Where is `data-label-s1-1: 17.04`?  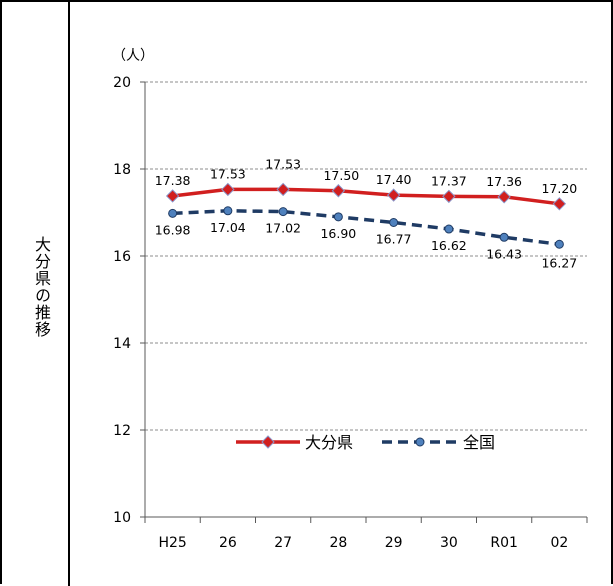
data-label-s1-1: 17.04 is located at coordinates (228, 227).